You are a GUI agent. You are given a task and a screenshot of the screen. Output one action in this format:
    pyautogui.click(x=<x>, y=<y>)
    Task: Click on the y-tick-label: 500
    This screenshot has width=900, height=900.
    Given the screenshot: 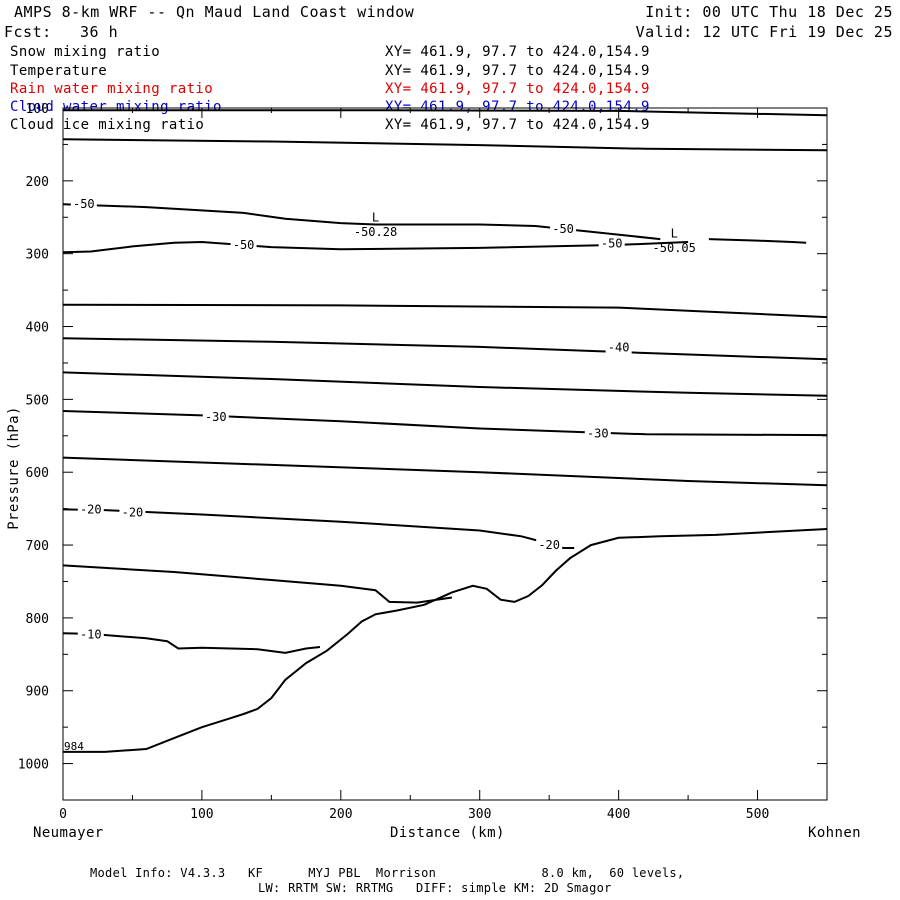 What is the action you would take?
    pyautogui.click(x=37, y=400)
    